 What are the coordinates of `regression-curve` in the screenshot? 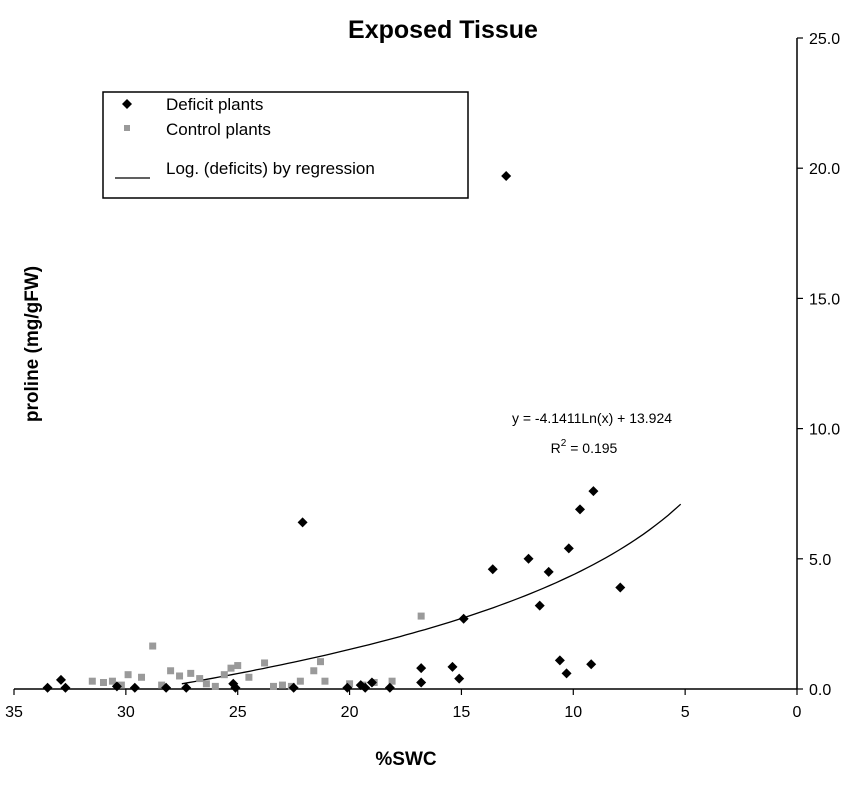 It's located at (431, 594).